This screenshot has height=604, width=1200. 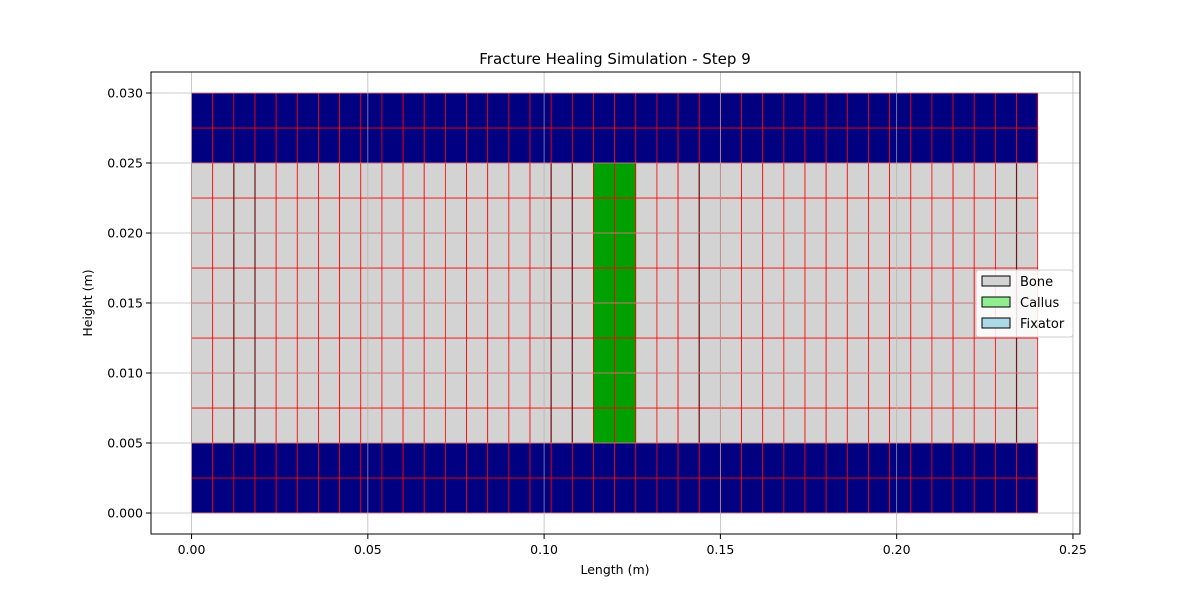 I want to click on legend: Bone Callus Fixator, so click(x=1024, y=303).